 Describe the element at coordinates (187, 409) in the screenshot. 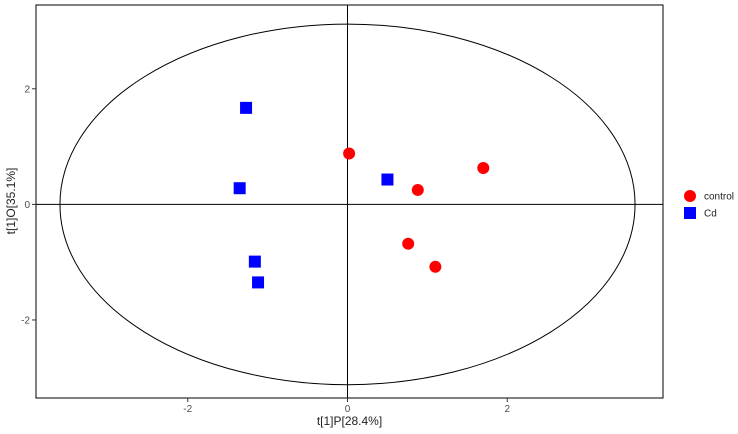

I see `x-tick-label: -2` at that location.